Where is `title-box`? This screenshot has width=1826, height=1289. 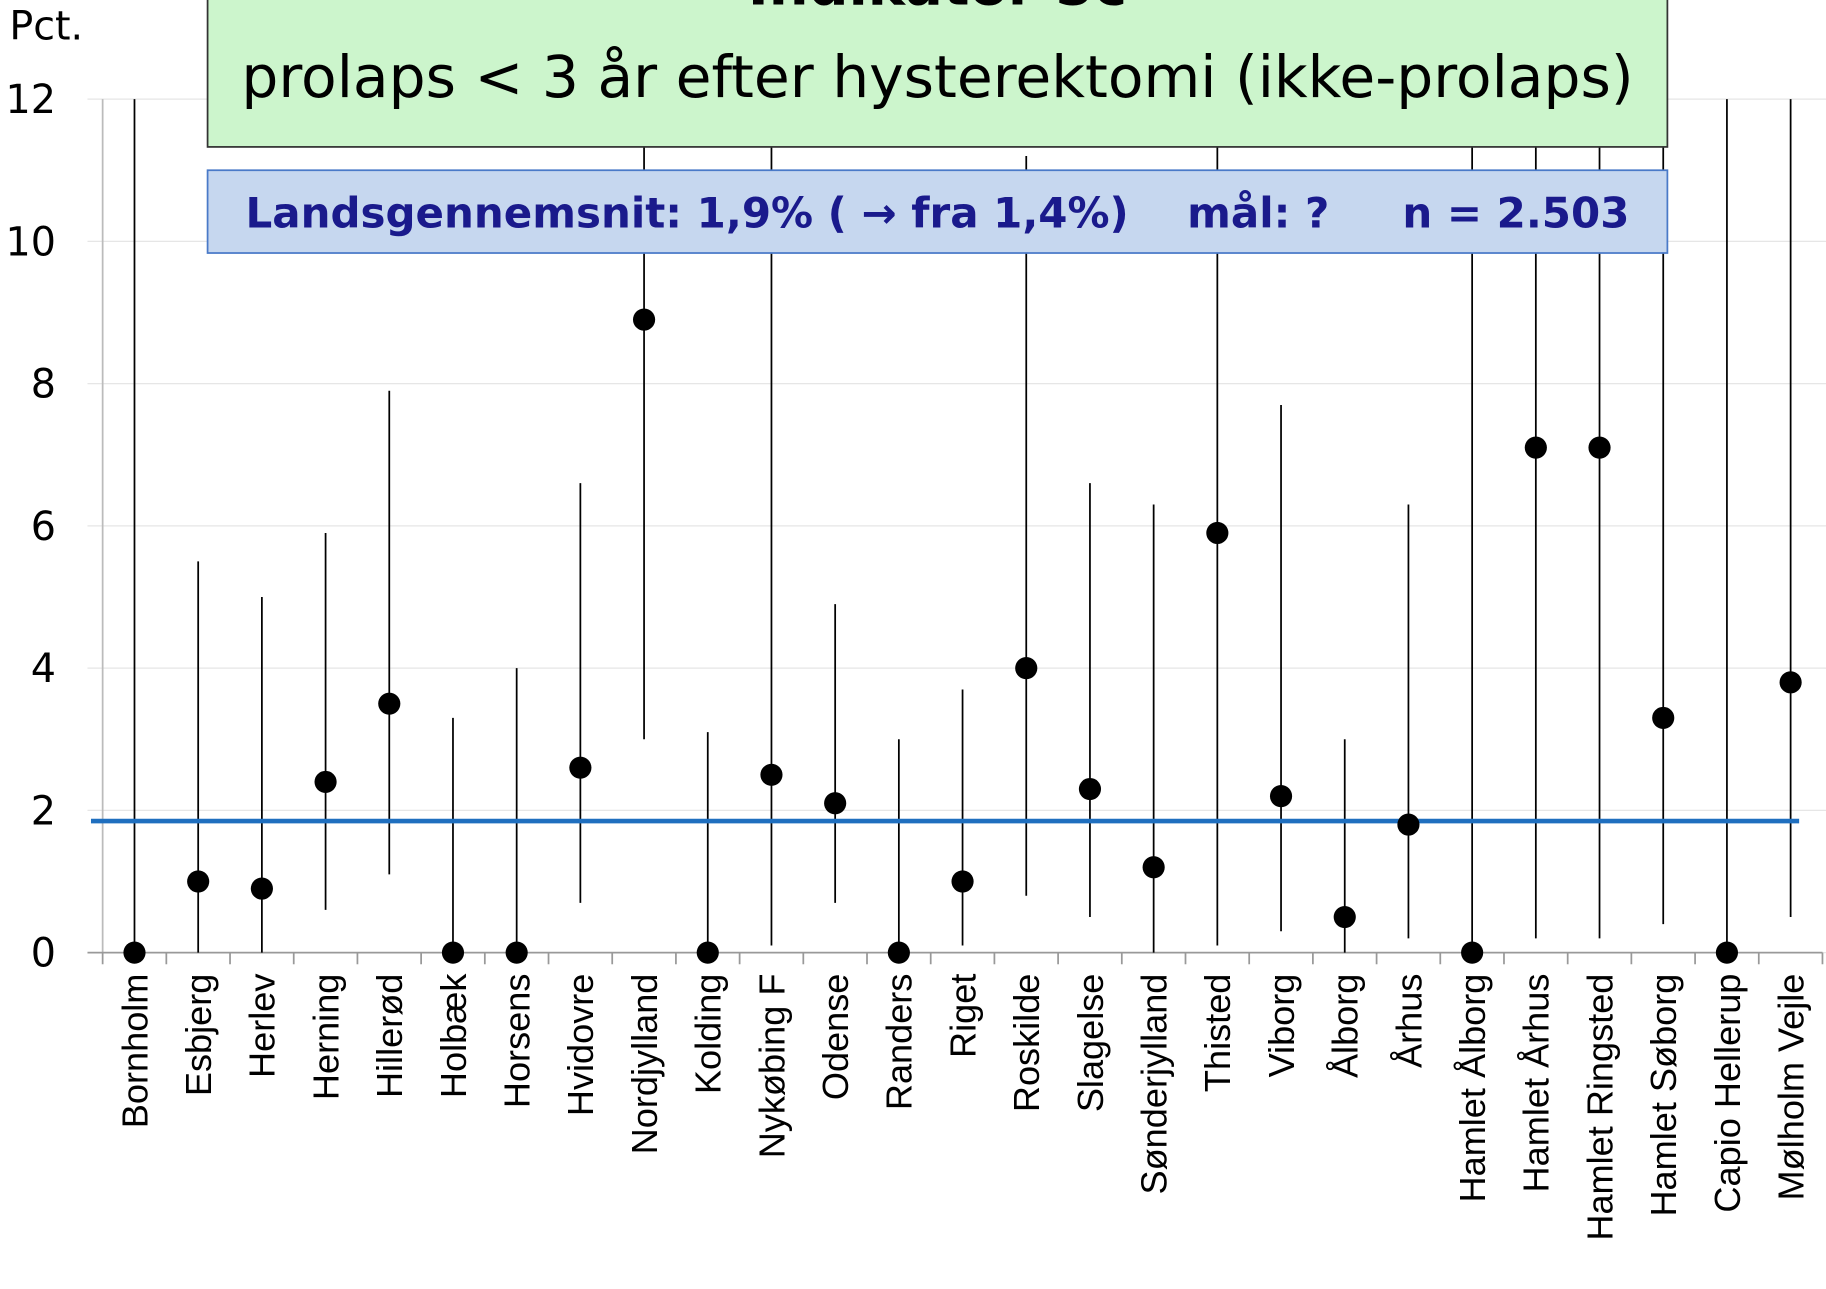 title-box is located at coordinates (937, 74).